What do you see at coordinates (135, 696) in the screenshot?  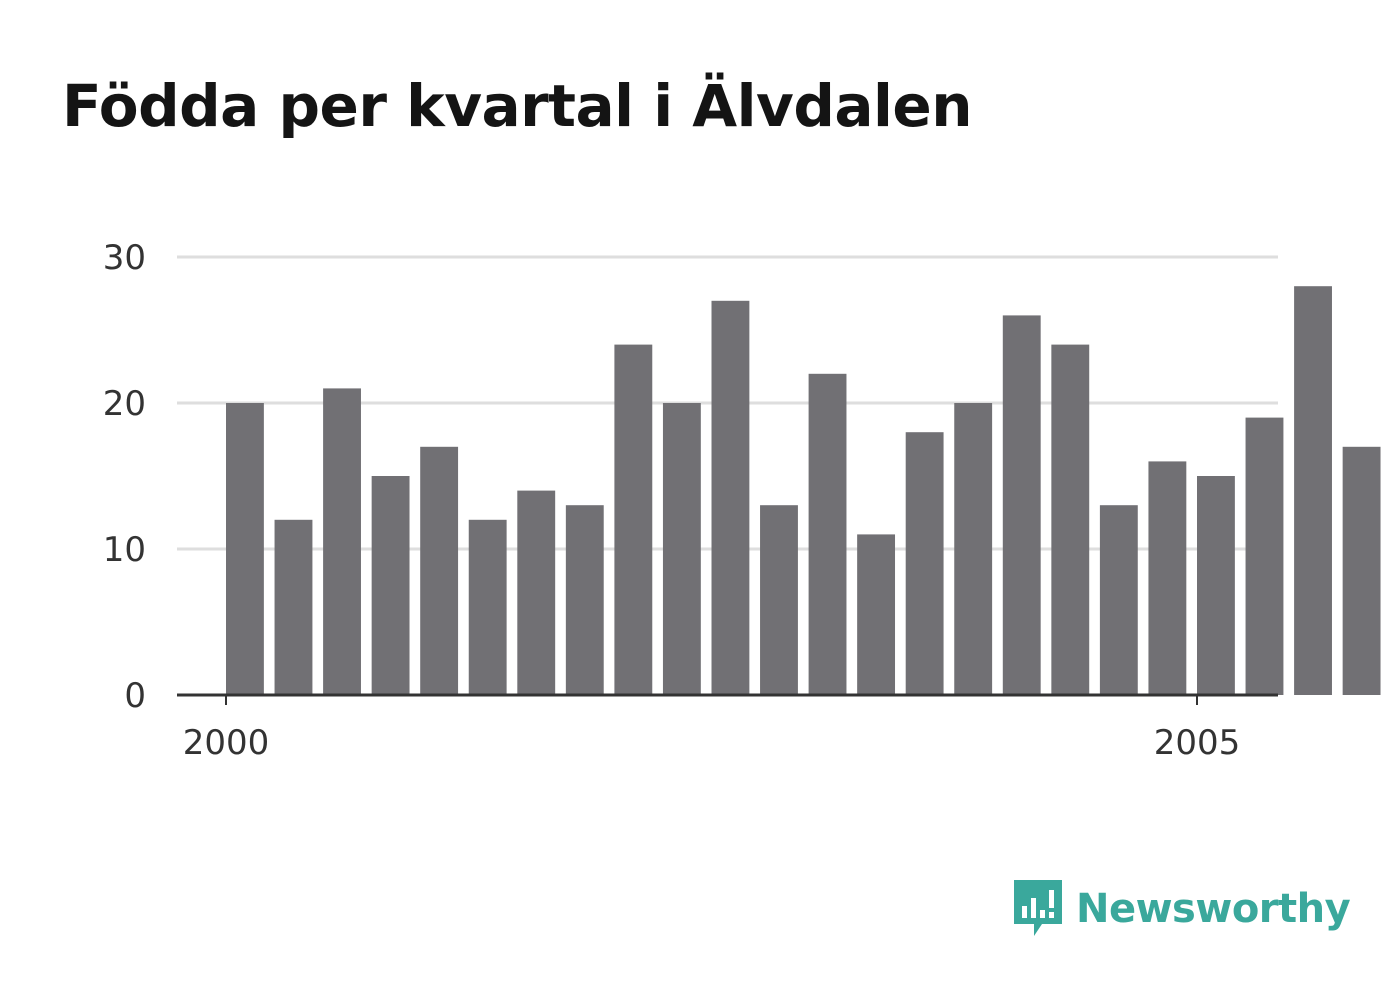 I see `y-tick-label: 0` at bounding box center [135, 696].